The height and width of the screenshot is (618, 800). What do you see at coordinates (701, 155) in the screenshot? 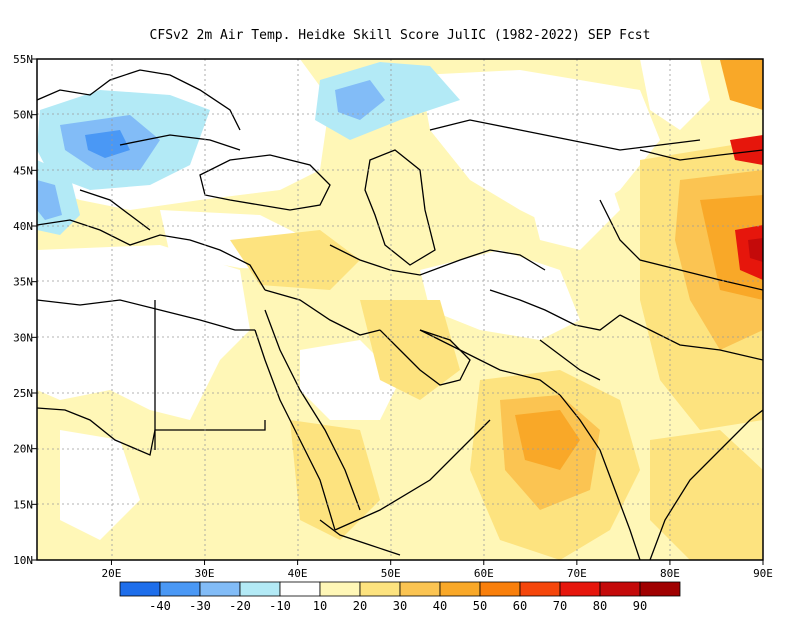
I see `border-mongolia` at bounding box center [701, 155].